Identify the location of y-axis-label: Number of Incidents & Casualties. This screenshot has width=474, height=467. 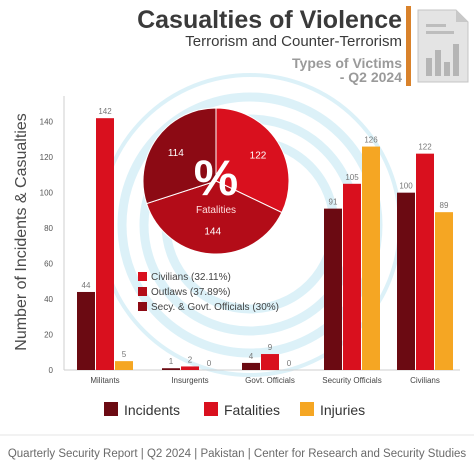
(21, 231).